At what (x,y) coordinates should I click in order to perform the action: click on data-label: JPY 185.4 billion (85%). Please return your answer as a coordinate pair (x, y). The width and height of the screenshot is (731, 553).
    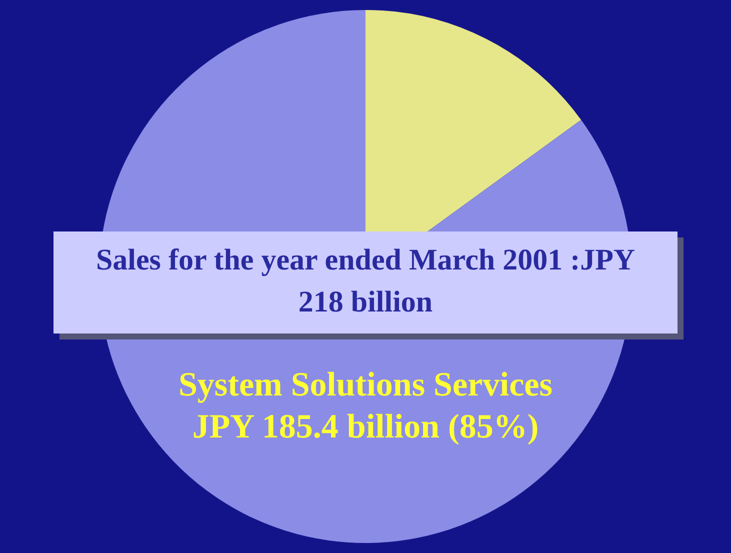
    Looking at the image, I should click on (365, 427).